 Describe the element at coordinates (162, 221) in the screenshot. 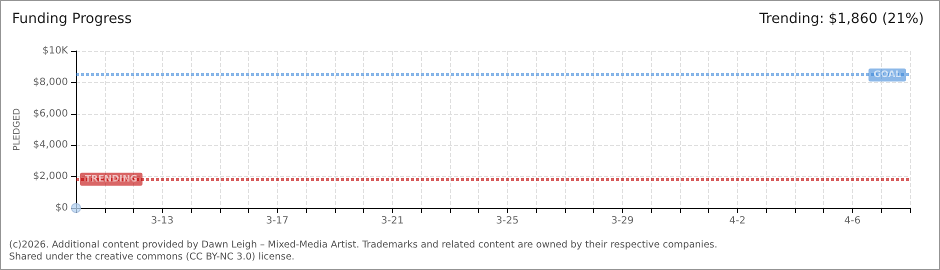

I see `x-tick-label: 3-13` at that location.